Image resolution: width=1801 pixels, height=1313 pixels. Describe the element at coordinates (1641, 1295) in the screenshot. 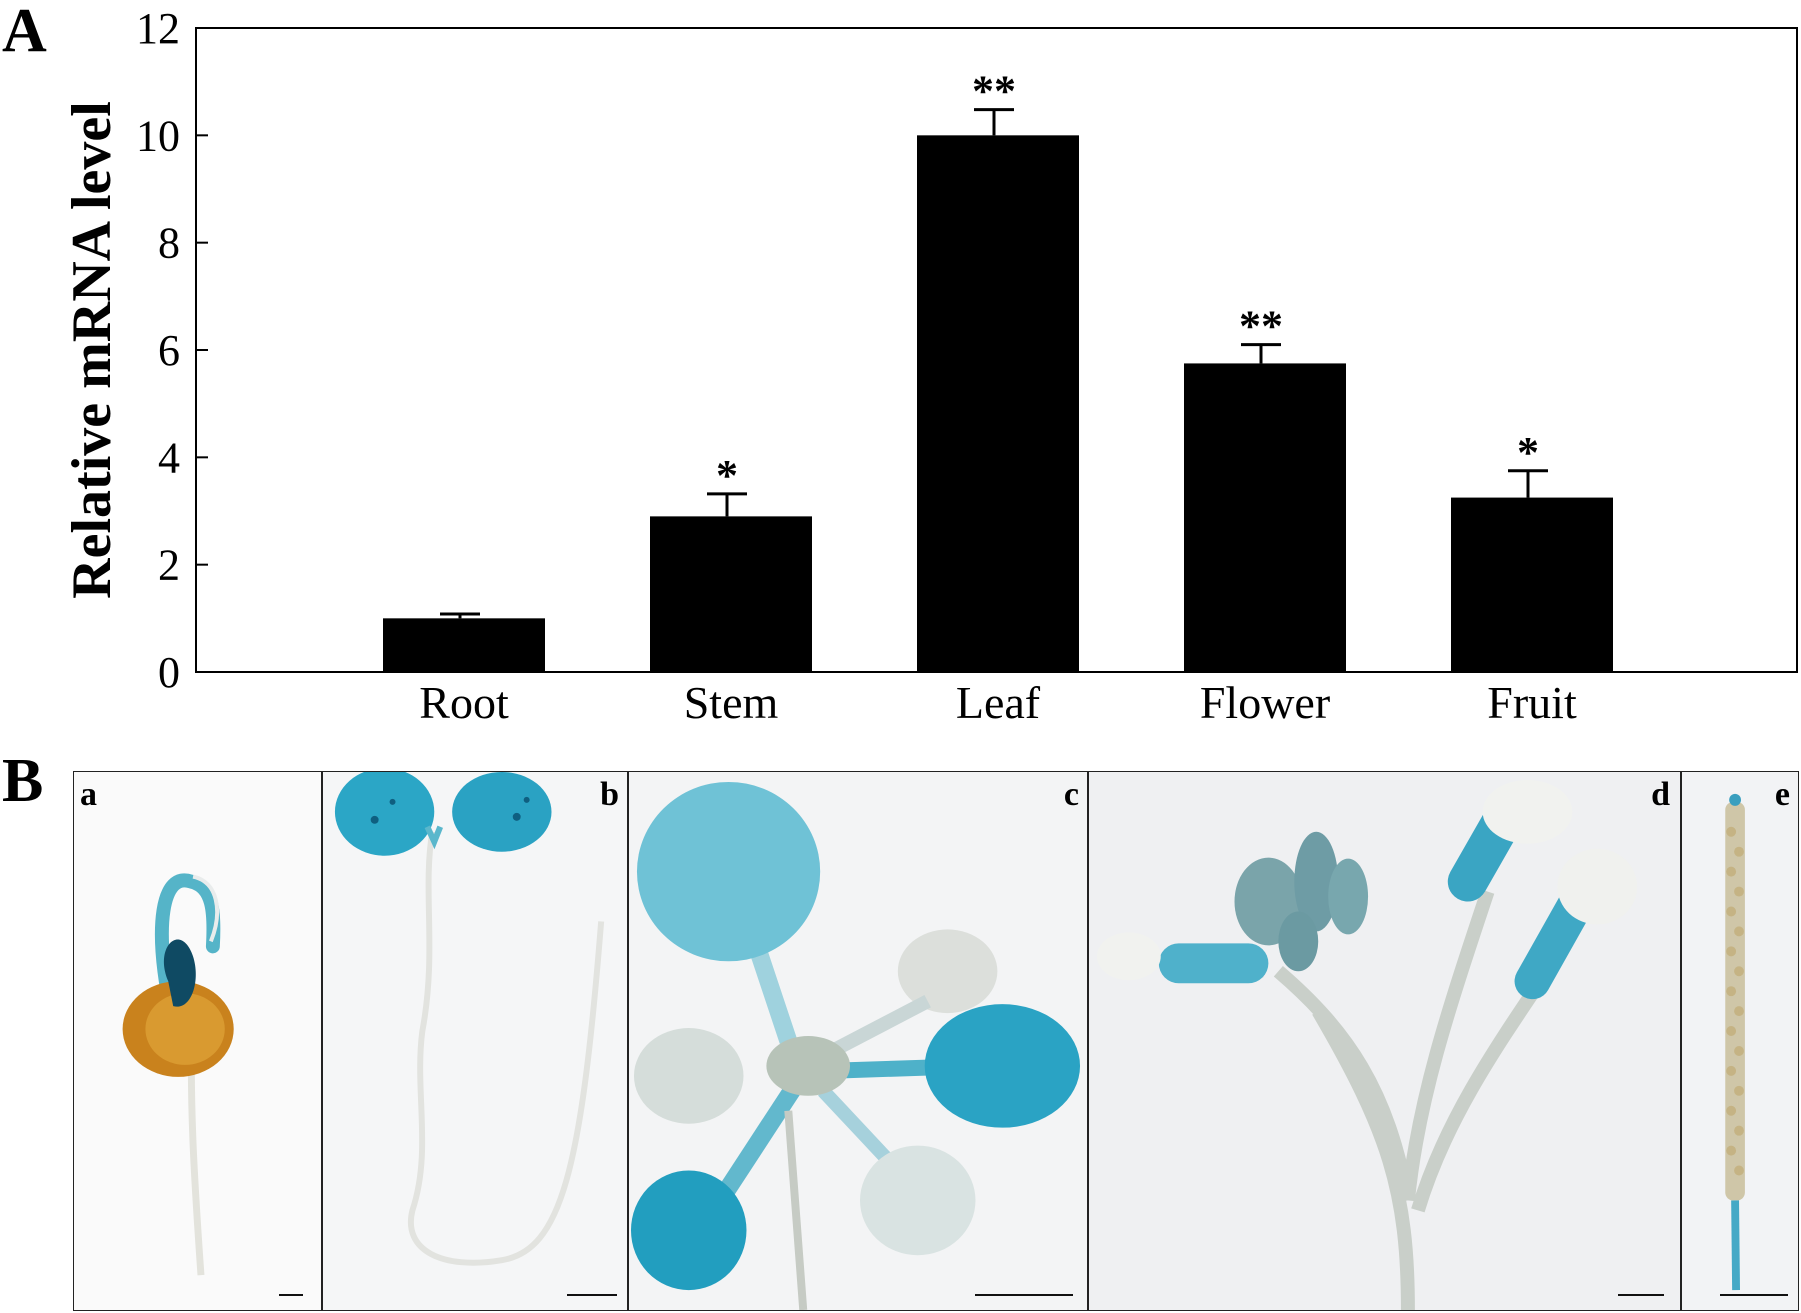

I see `scale-bar-d` at that location.